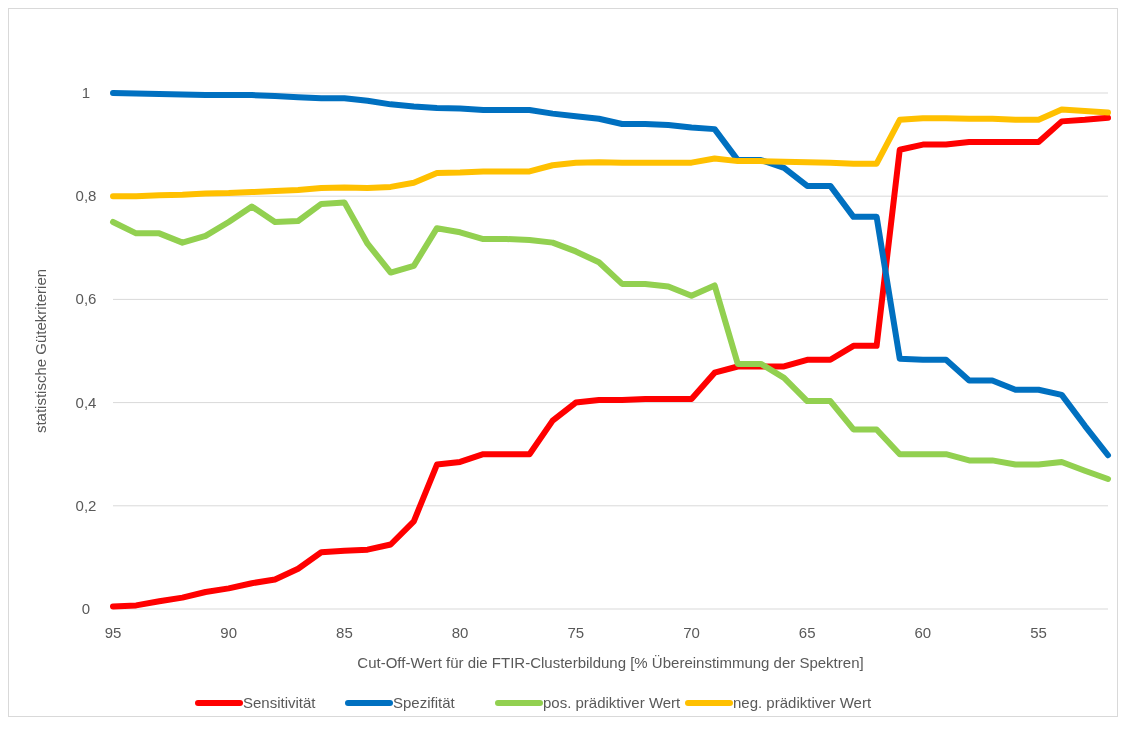 This screenshot has height=729, width=1128. Describe the element at coordinates (229, 632) in the screenshot. I see `x-tick-label: 90` at that location.